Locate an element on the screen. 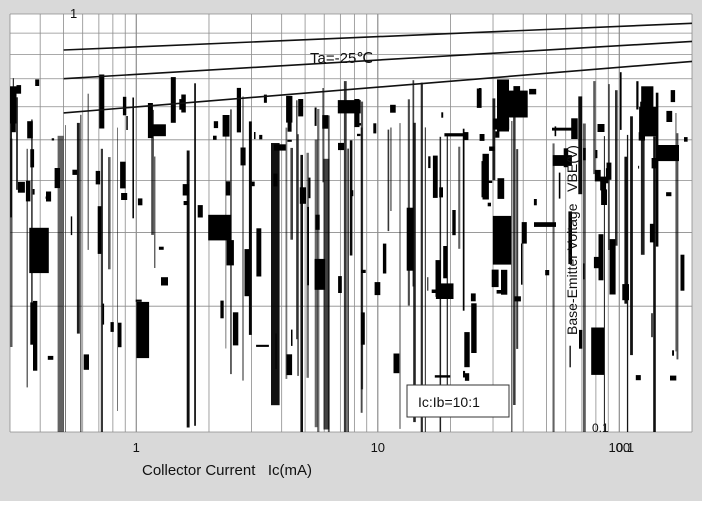 The image size is (702, 506). y-axis-bottom-tick: 0.1 is located at coordinates (600, 428).